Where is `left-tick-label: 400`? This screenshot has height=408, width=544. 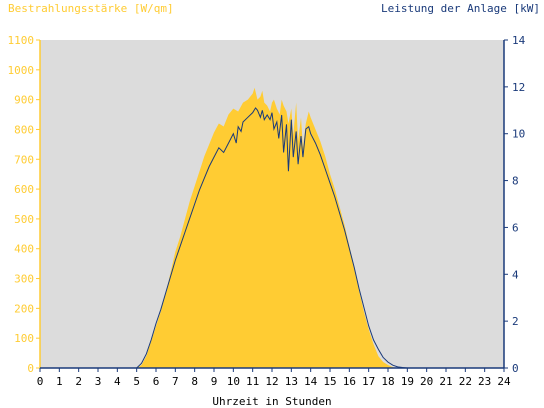
left-tick-label: 400 is located at coordinates (24, 249).